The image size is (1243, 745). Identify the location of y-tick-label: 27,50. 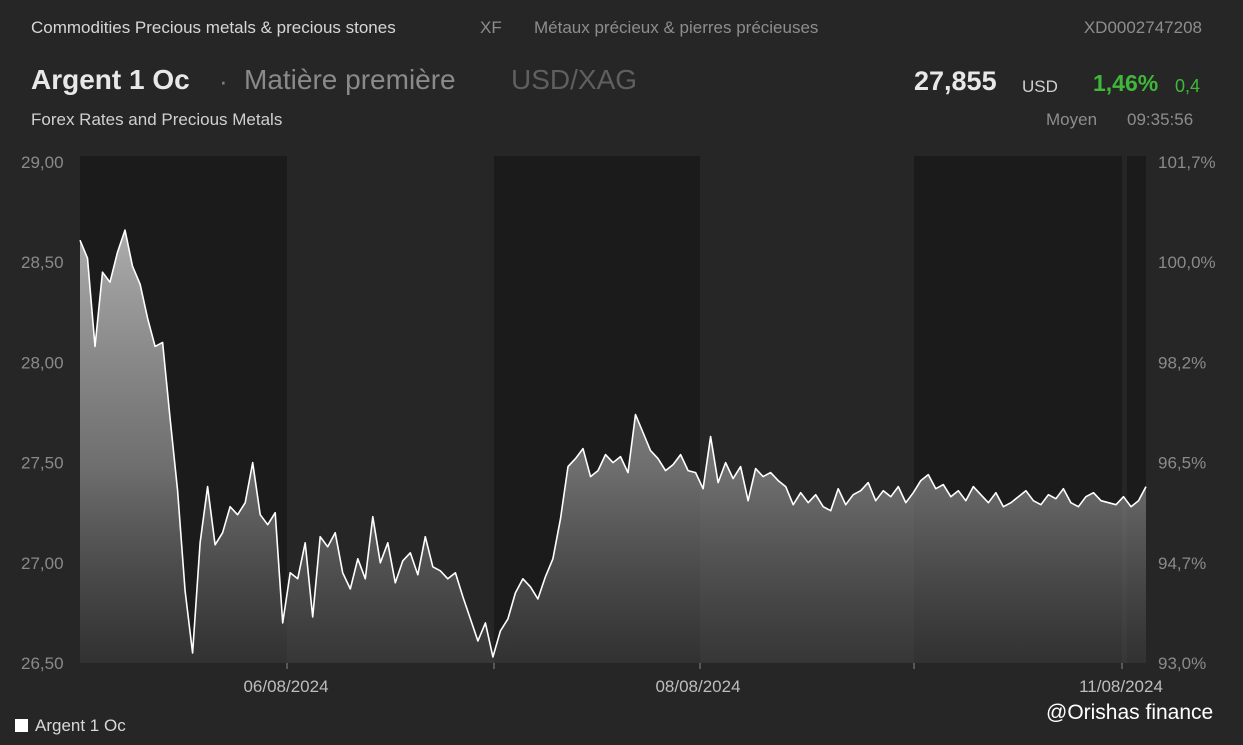
(42, 463).